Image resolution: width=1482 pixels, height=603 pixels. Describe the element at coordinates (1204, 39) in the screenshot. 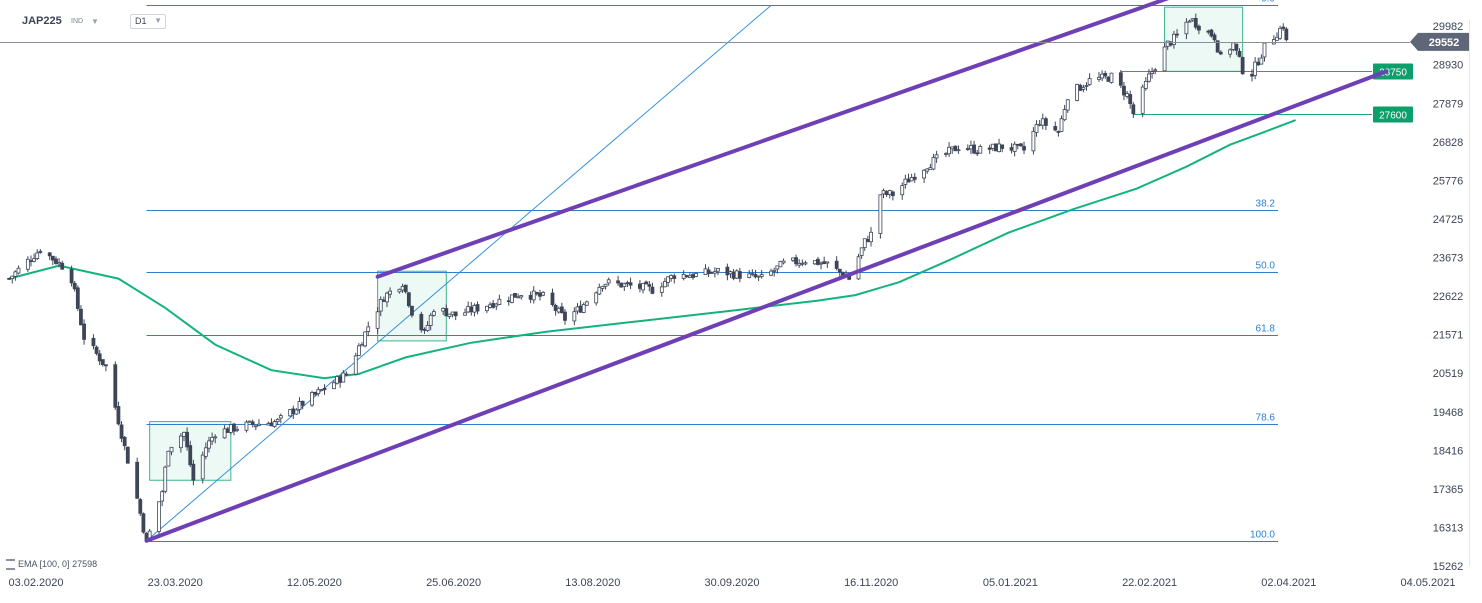

I see `highlight-box` at that location.